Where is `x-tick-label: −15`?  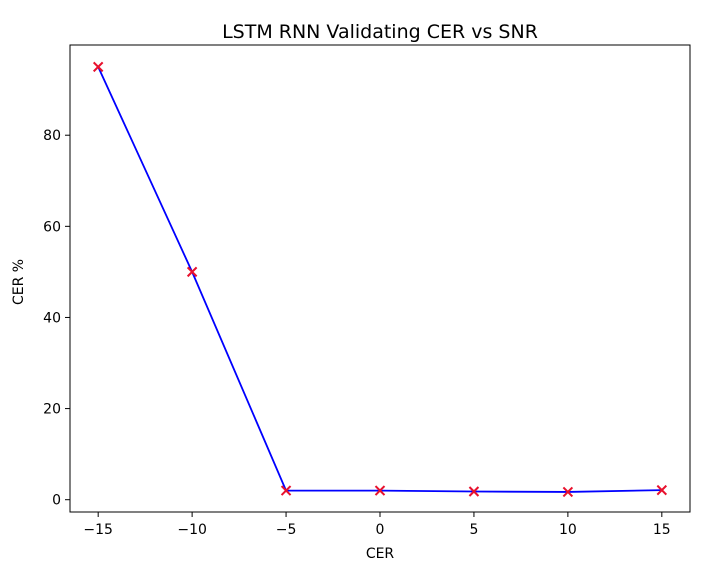
x-tick-label: −15 is located at coordinates (98, 530).